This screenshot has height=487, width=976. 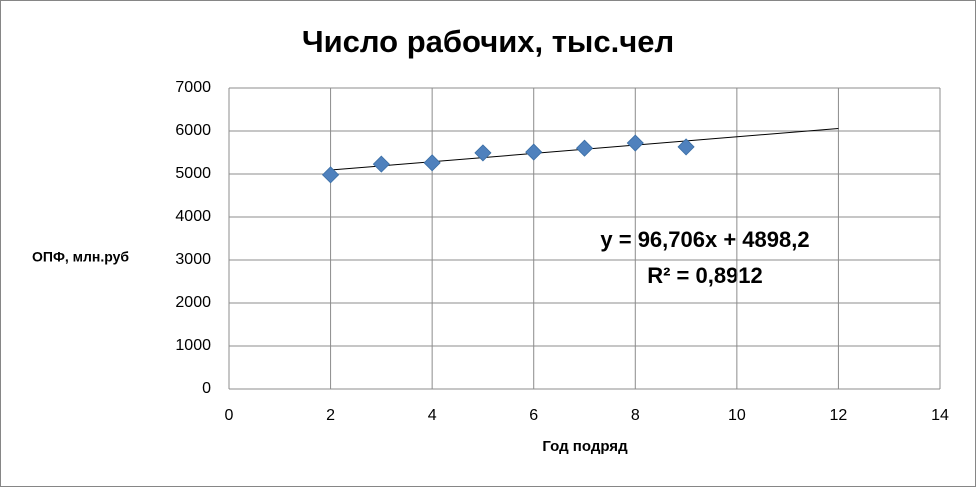 What do you see at coordinates (635, 415) in the screenshot?
I see `x-tick-label: 8` at bounding box center [635, 415].